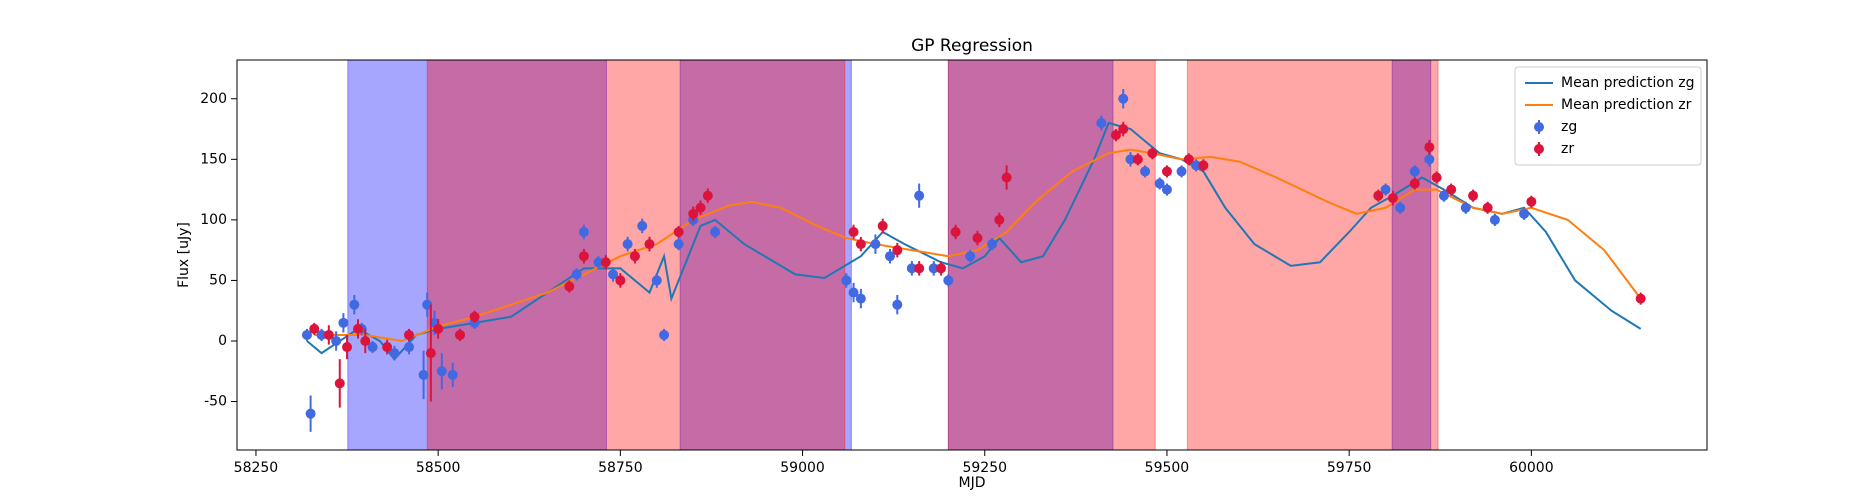 The width and height of the screenshot is (1875, 504). I want to click on legend-label: Mean prediction zg, so click(1628, 83).